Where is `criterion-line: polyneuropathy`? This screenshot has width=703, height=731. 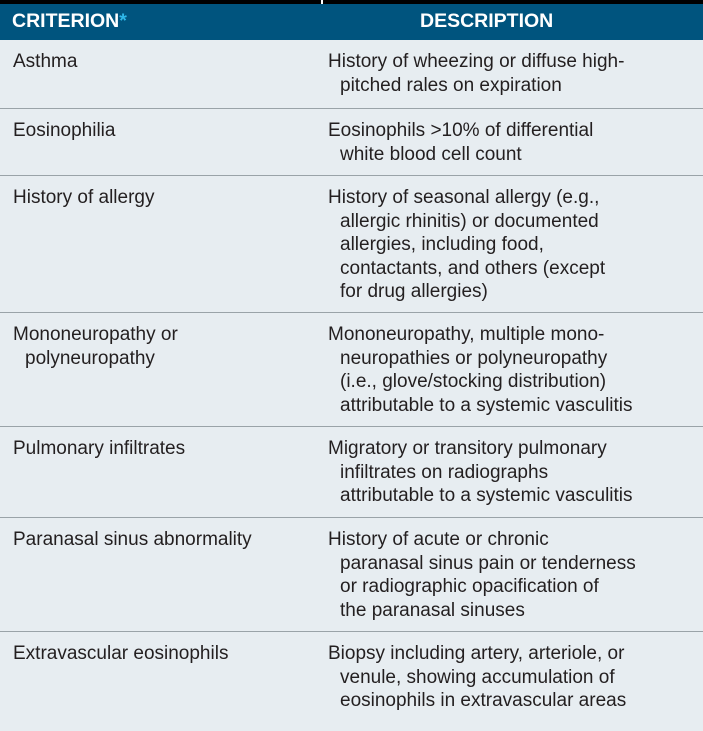
criterion-line: polyneuropathy is located at coordinates (90, 358).